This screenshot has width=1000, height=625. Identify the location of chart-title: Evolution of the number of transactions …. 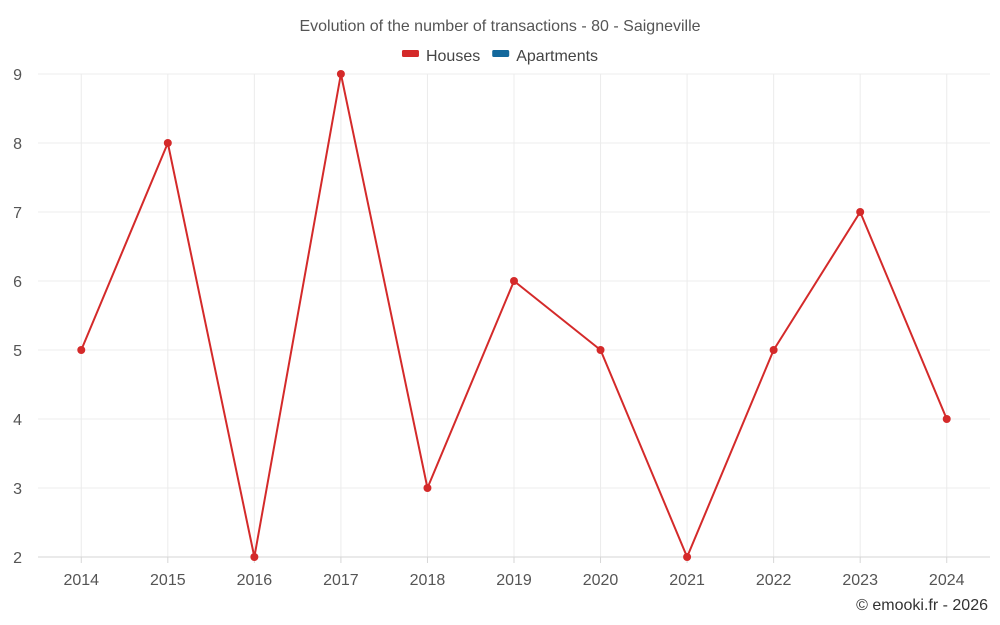
(499, 26).